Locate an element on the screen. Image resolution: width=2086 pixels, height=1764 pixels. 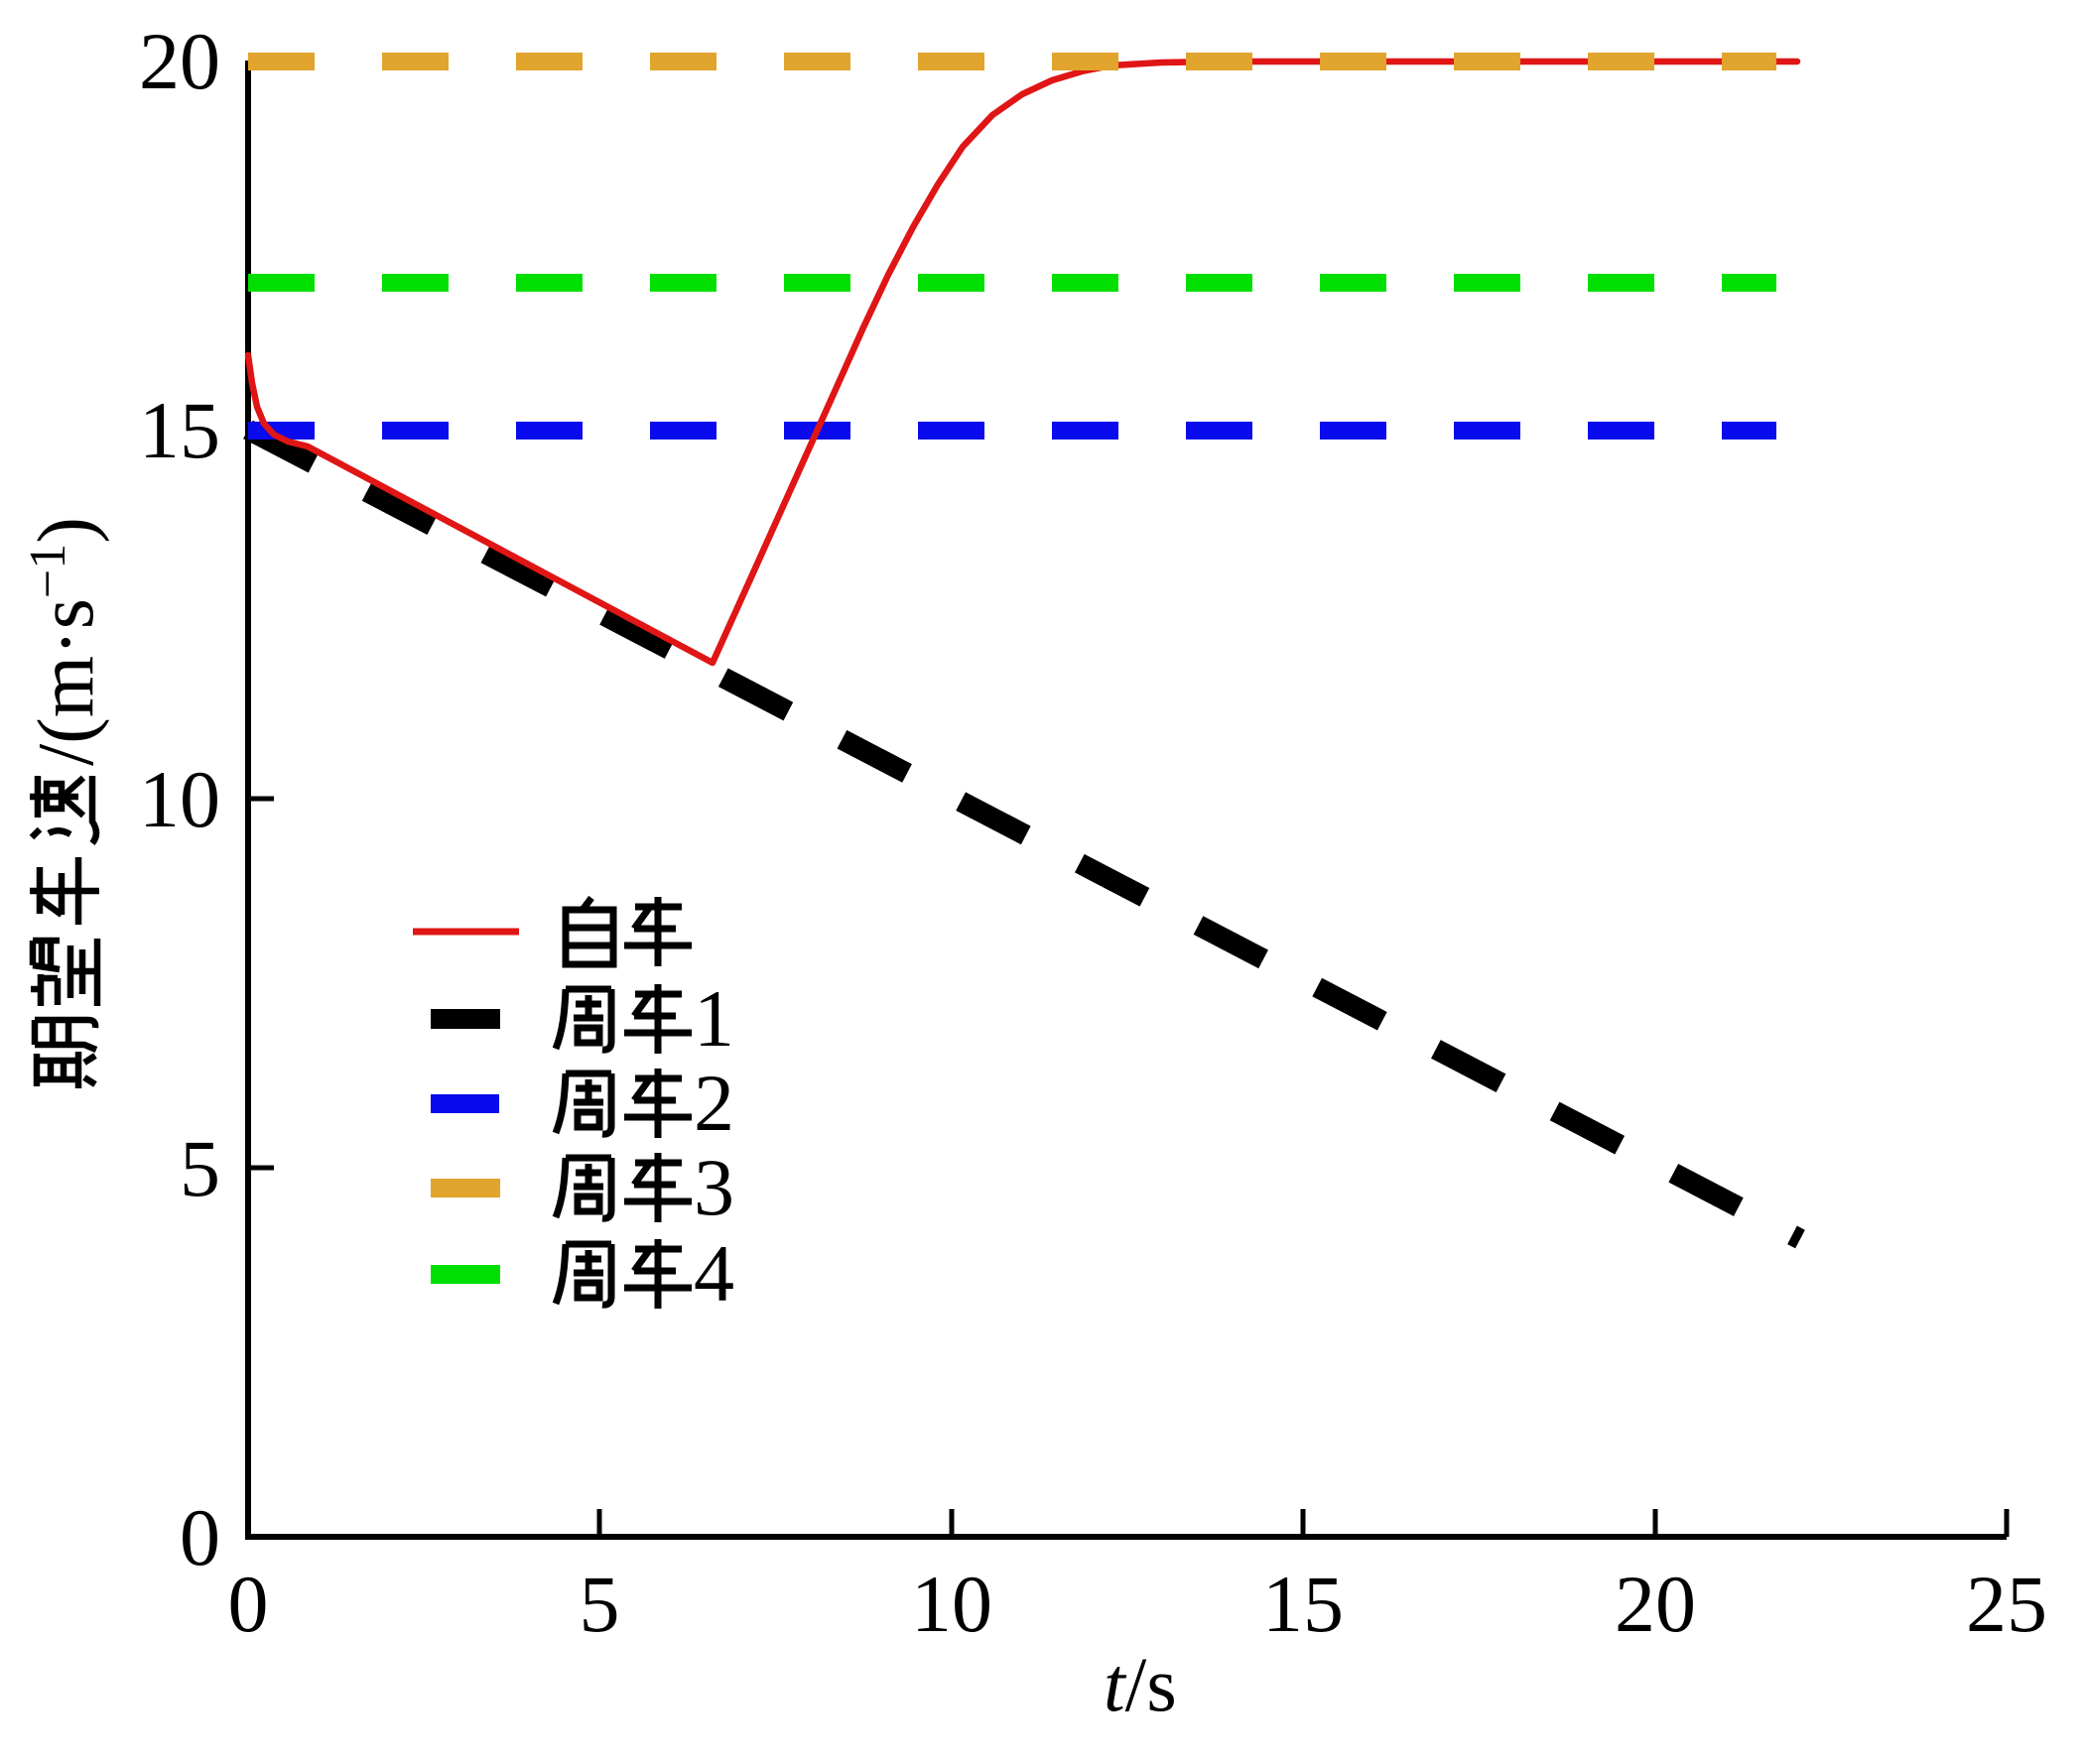
svg-text: 1 is located at coordinates (714, 1018).